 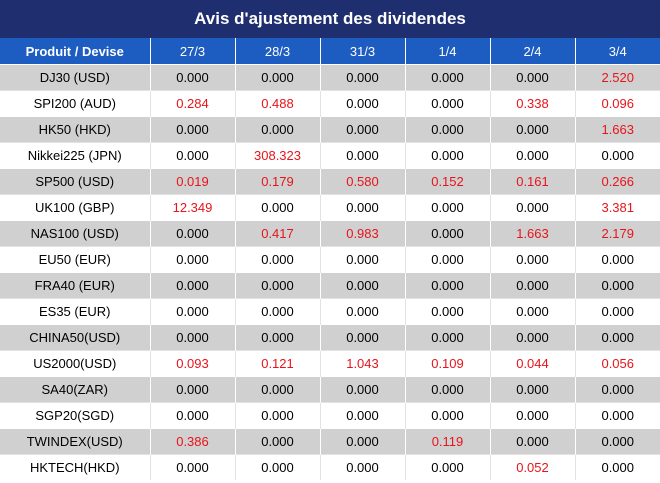 I want to click on column-header-date: 3/4, so click(x=617, y=51).